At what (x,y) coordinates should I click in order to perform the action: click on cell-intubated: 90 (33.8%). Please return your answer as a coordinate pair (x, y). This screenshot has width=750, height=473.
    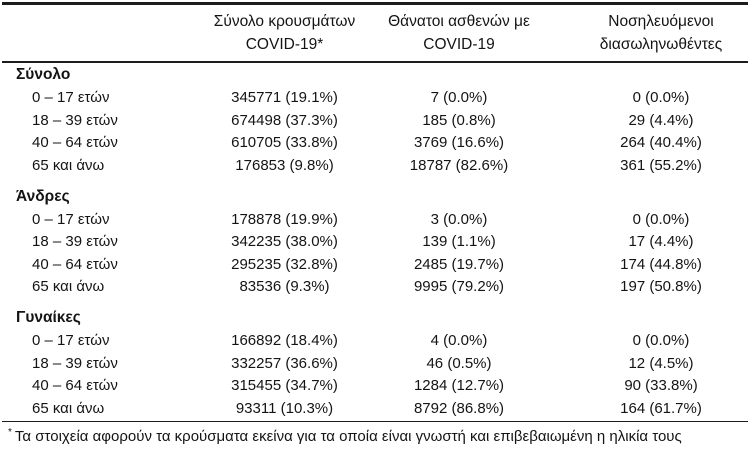
    Looking at the image, I should click on (661, 386).